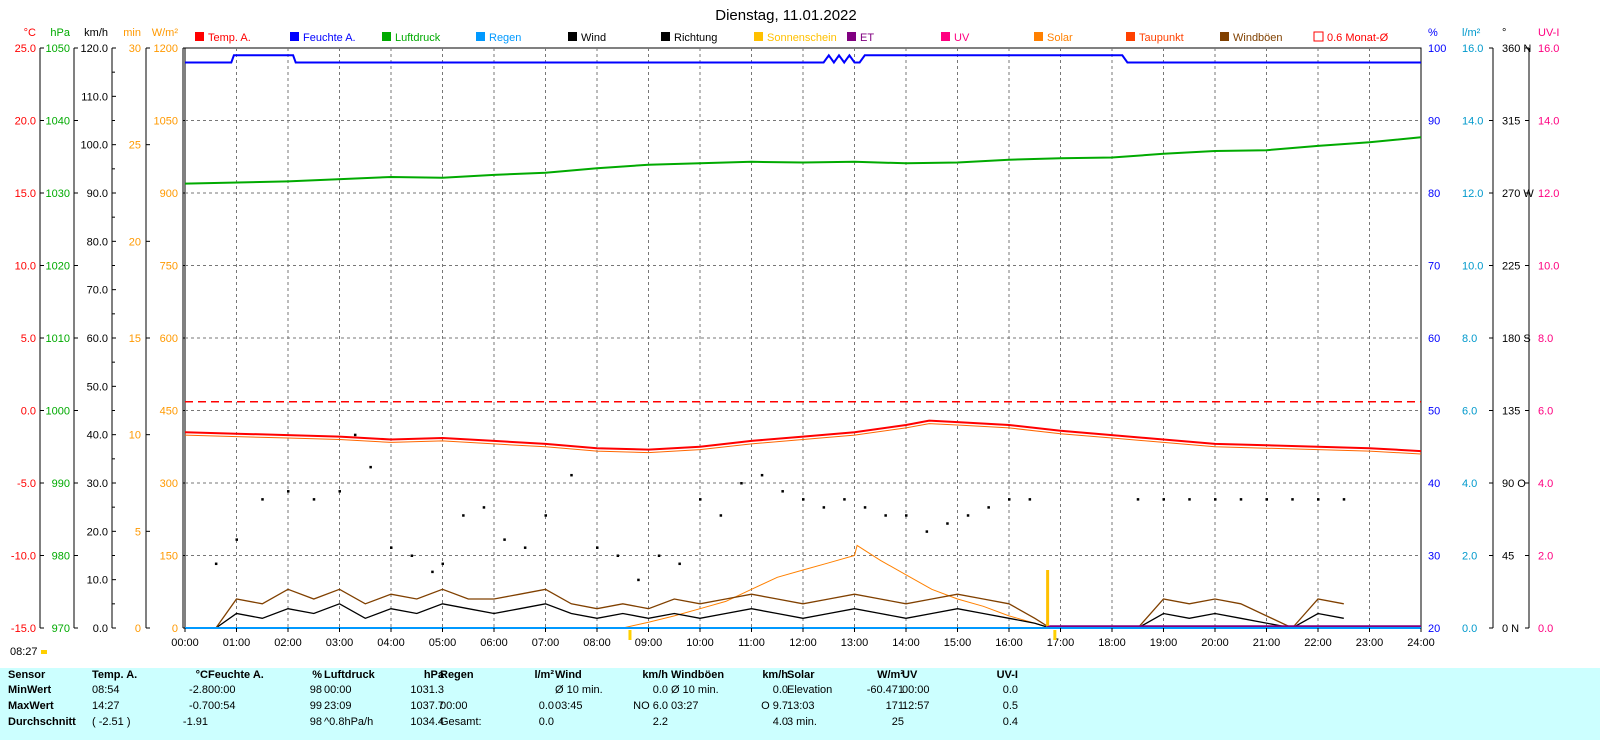 The width and height of the screenshot is (1600, 740). What do you see at coordinates (867, 38) in the screenshot?
I see `legend-label-7: ET` at bounding box center [867, 38].